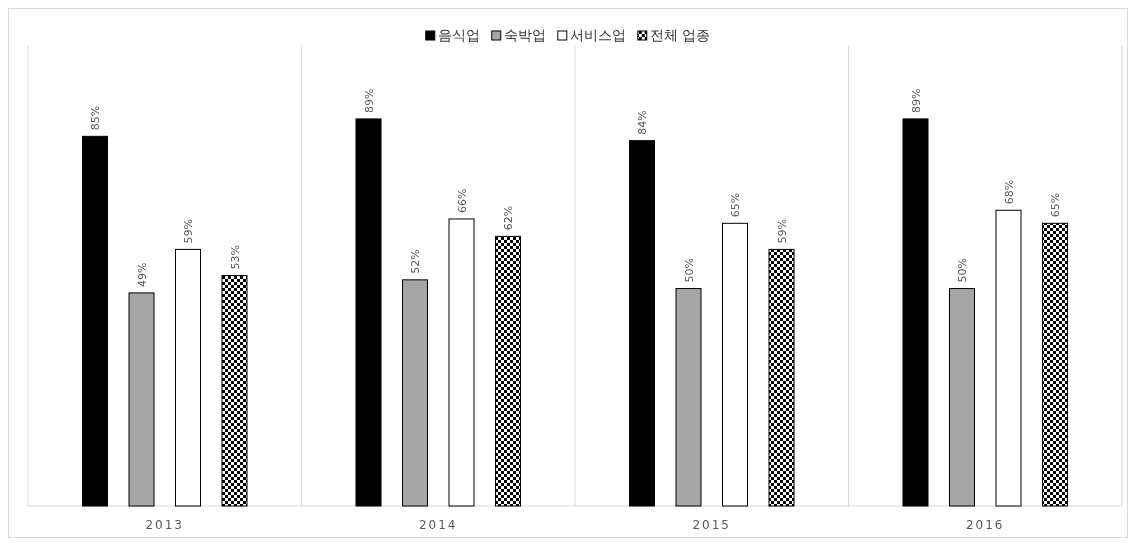 The image size is (1136, 544). What do you see at coordinates (508, 218) in the screenshot?
I see `data-label: 62%` at bounding box center [508, 218].